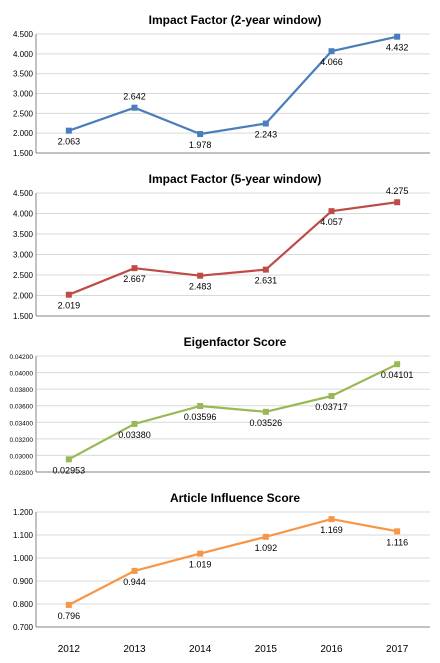 This screenshot has width=440, height=663. What do you see at coordinates (331, 222) in the screenshot?
I see `data-label: 4.057` at bounding box center [331, 222].